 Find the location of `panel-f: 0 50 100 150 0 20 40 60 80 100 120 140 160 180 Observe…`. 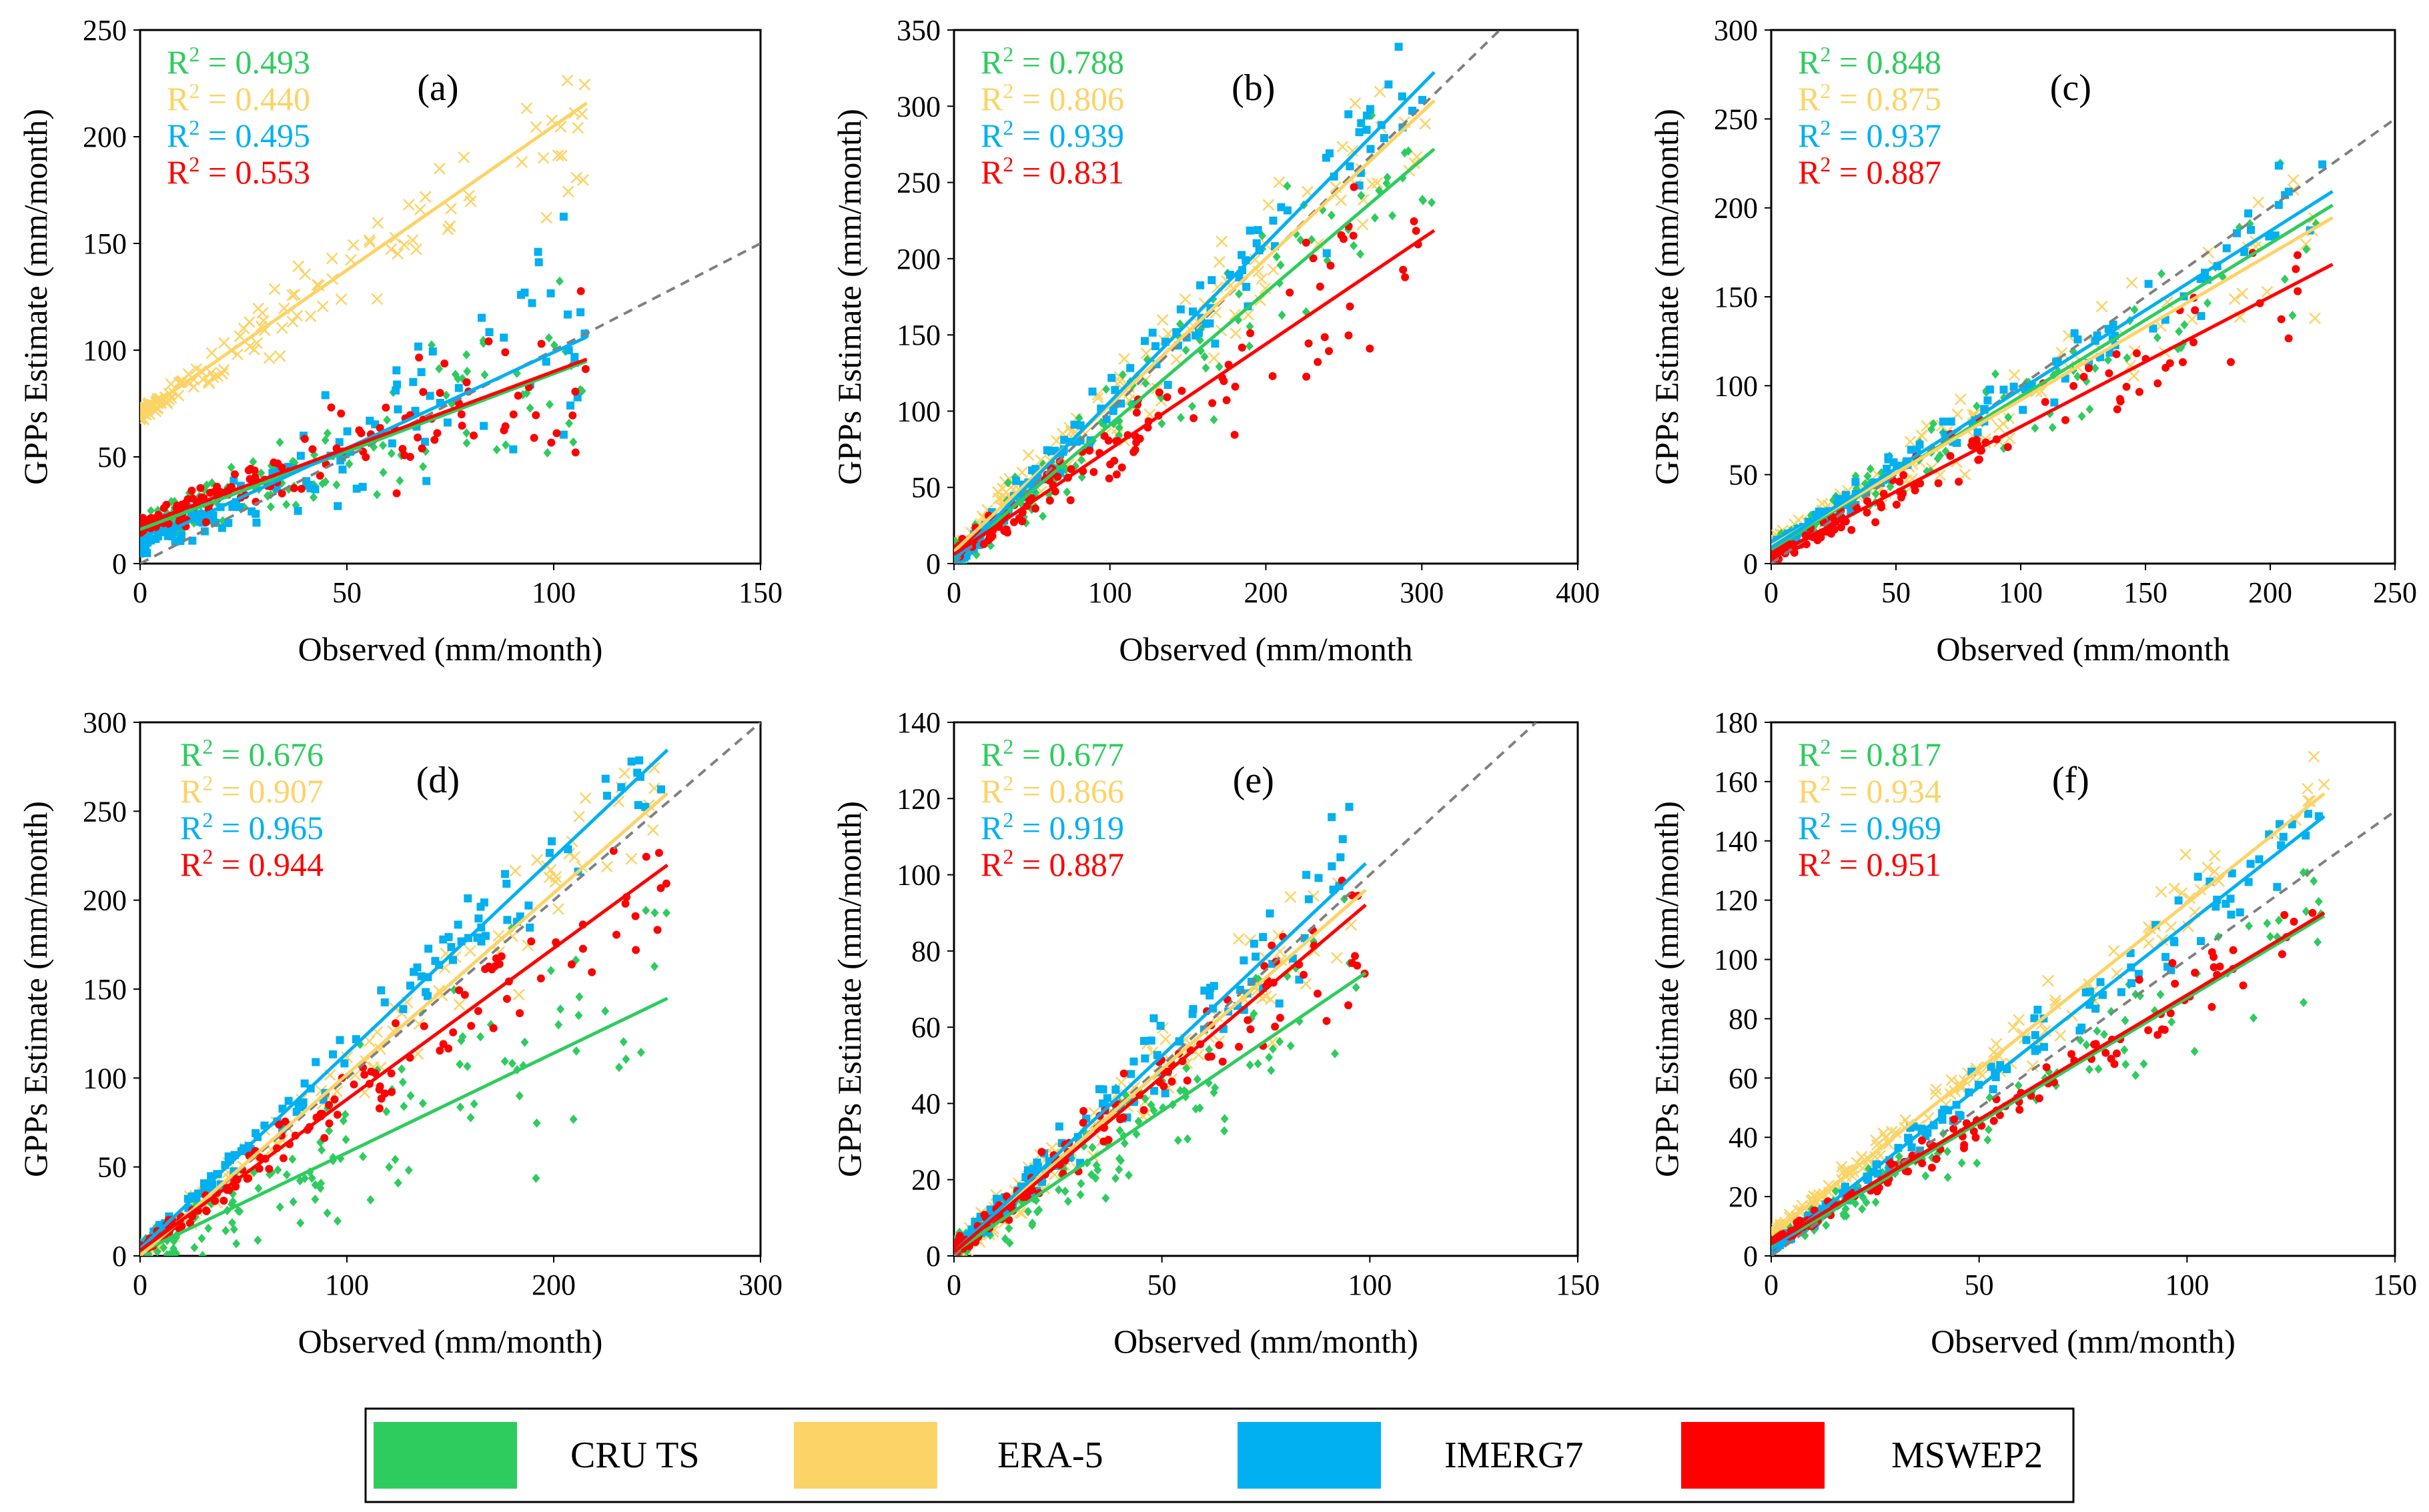

panel-f: 0 50 100 150 0 20 40 60 80 100 120 140 160 180 Observe… is located at coordinates (2032, 1033).